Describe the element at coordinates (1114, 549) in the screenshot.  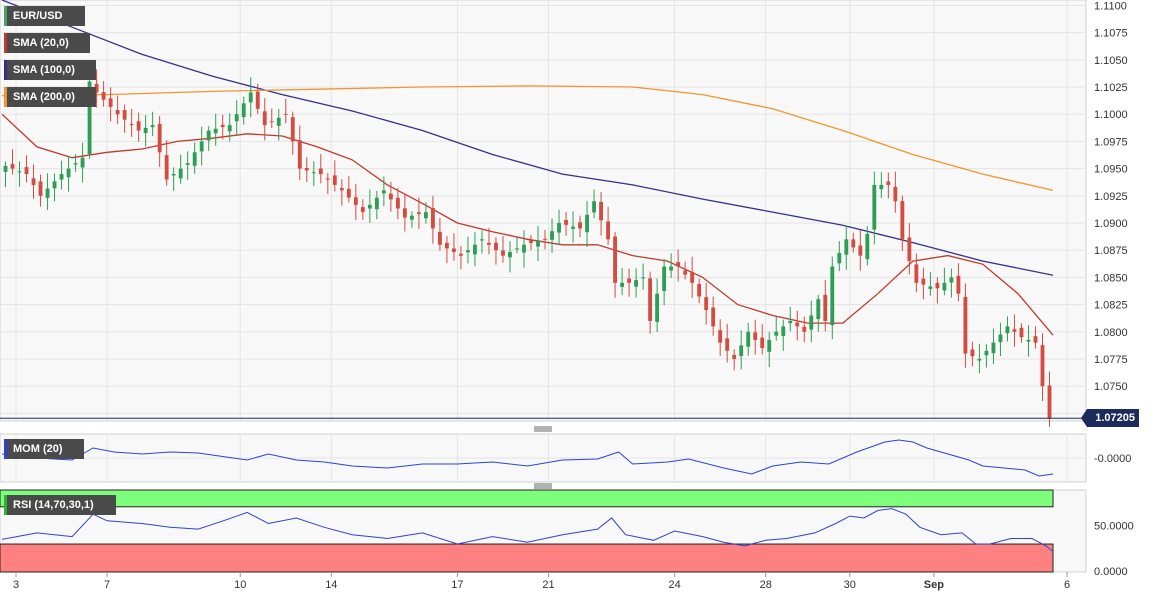
I see `rsi-y-axis: 50.0000 0.0000` at that location.